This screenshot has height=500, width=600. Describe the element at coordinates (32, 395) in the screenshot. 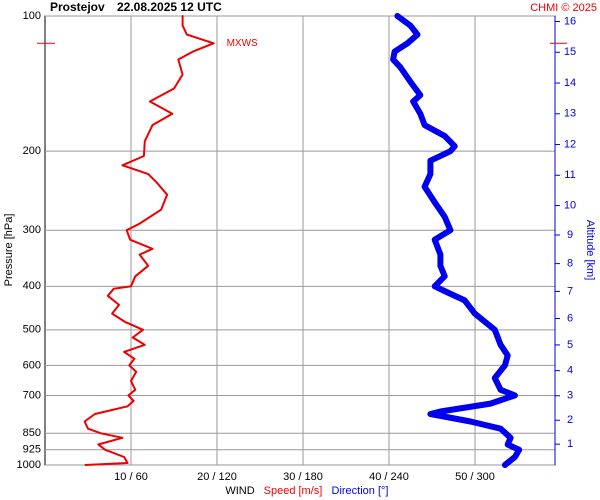

I see `y-tick-label: 700` at that location.